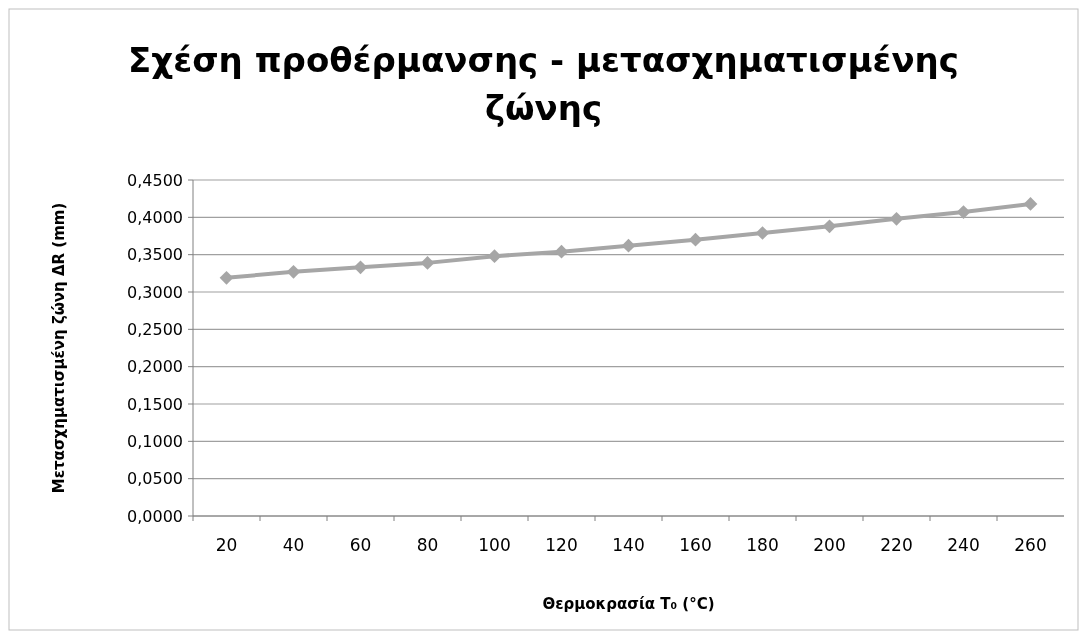  I want to click on x-tick-label: 260, so click(1030, 545).